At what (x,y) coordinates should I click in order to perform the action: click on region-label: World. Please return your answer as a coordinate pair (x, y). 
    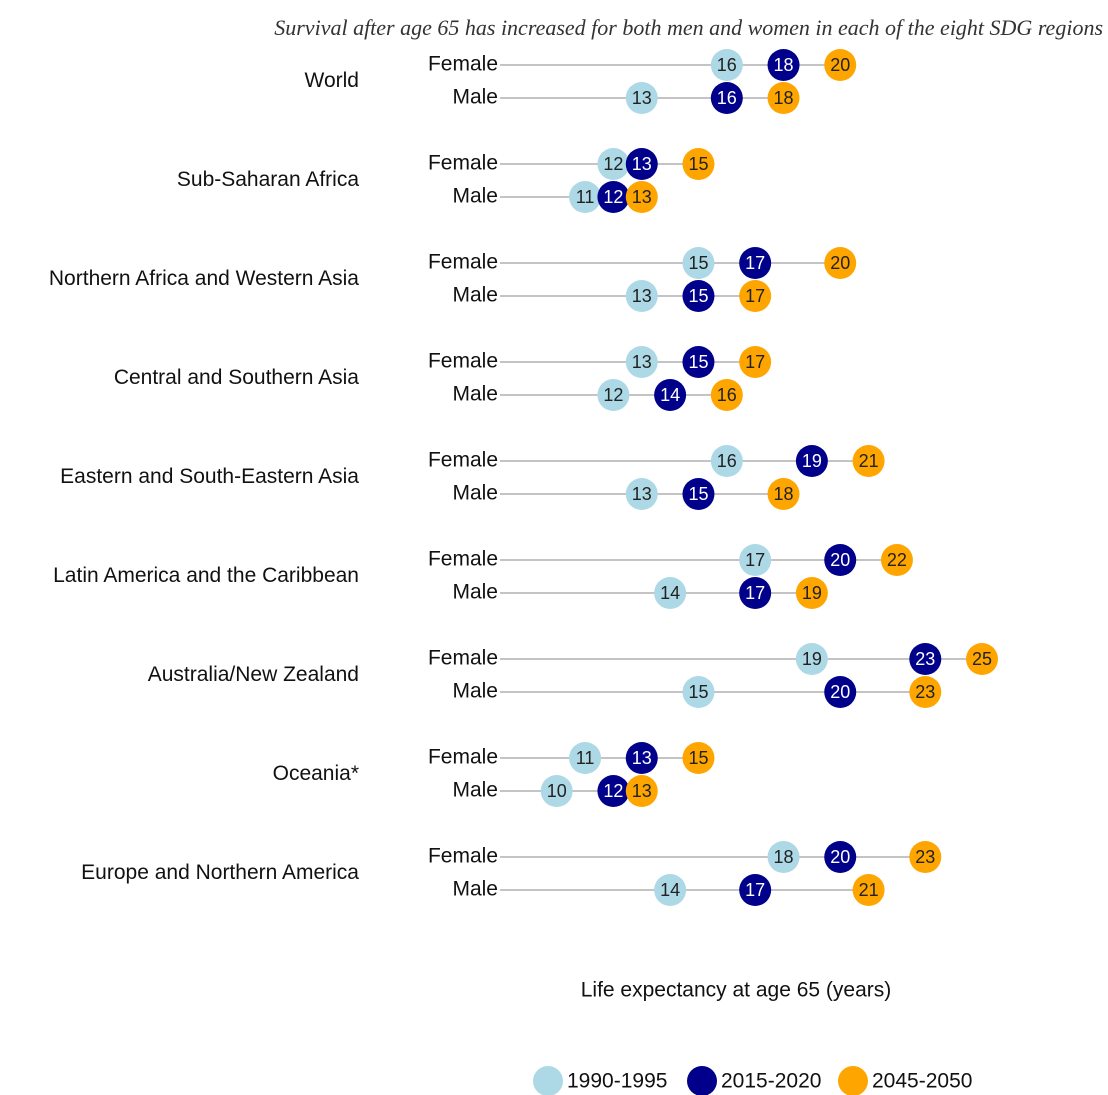
    Looking at the image, I should click on (332, 80).